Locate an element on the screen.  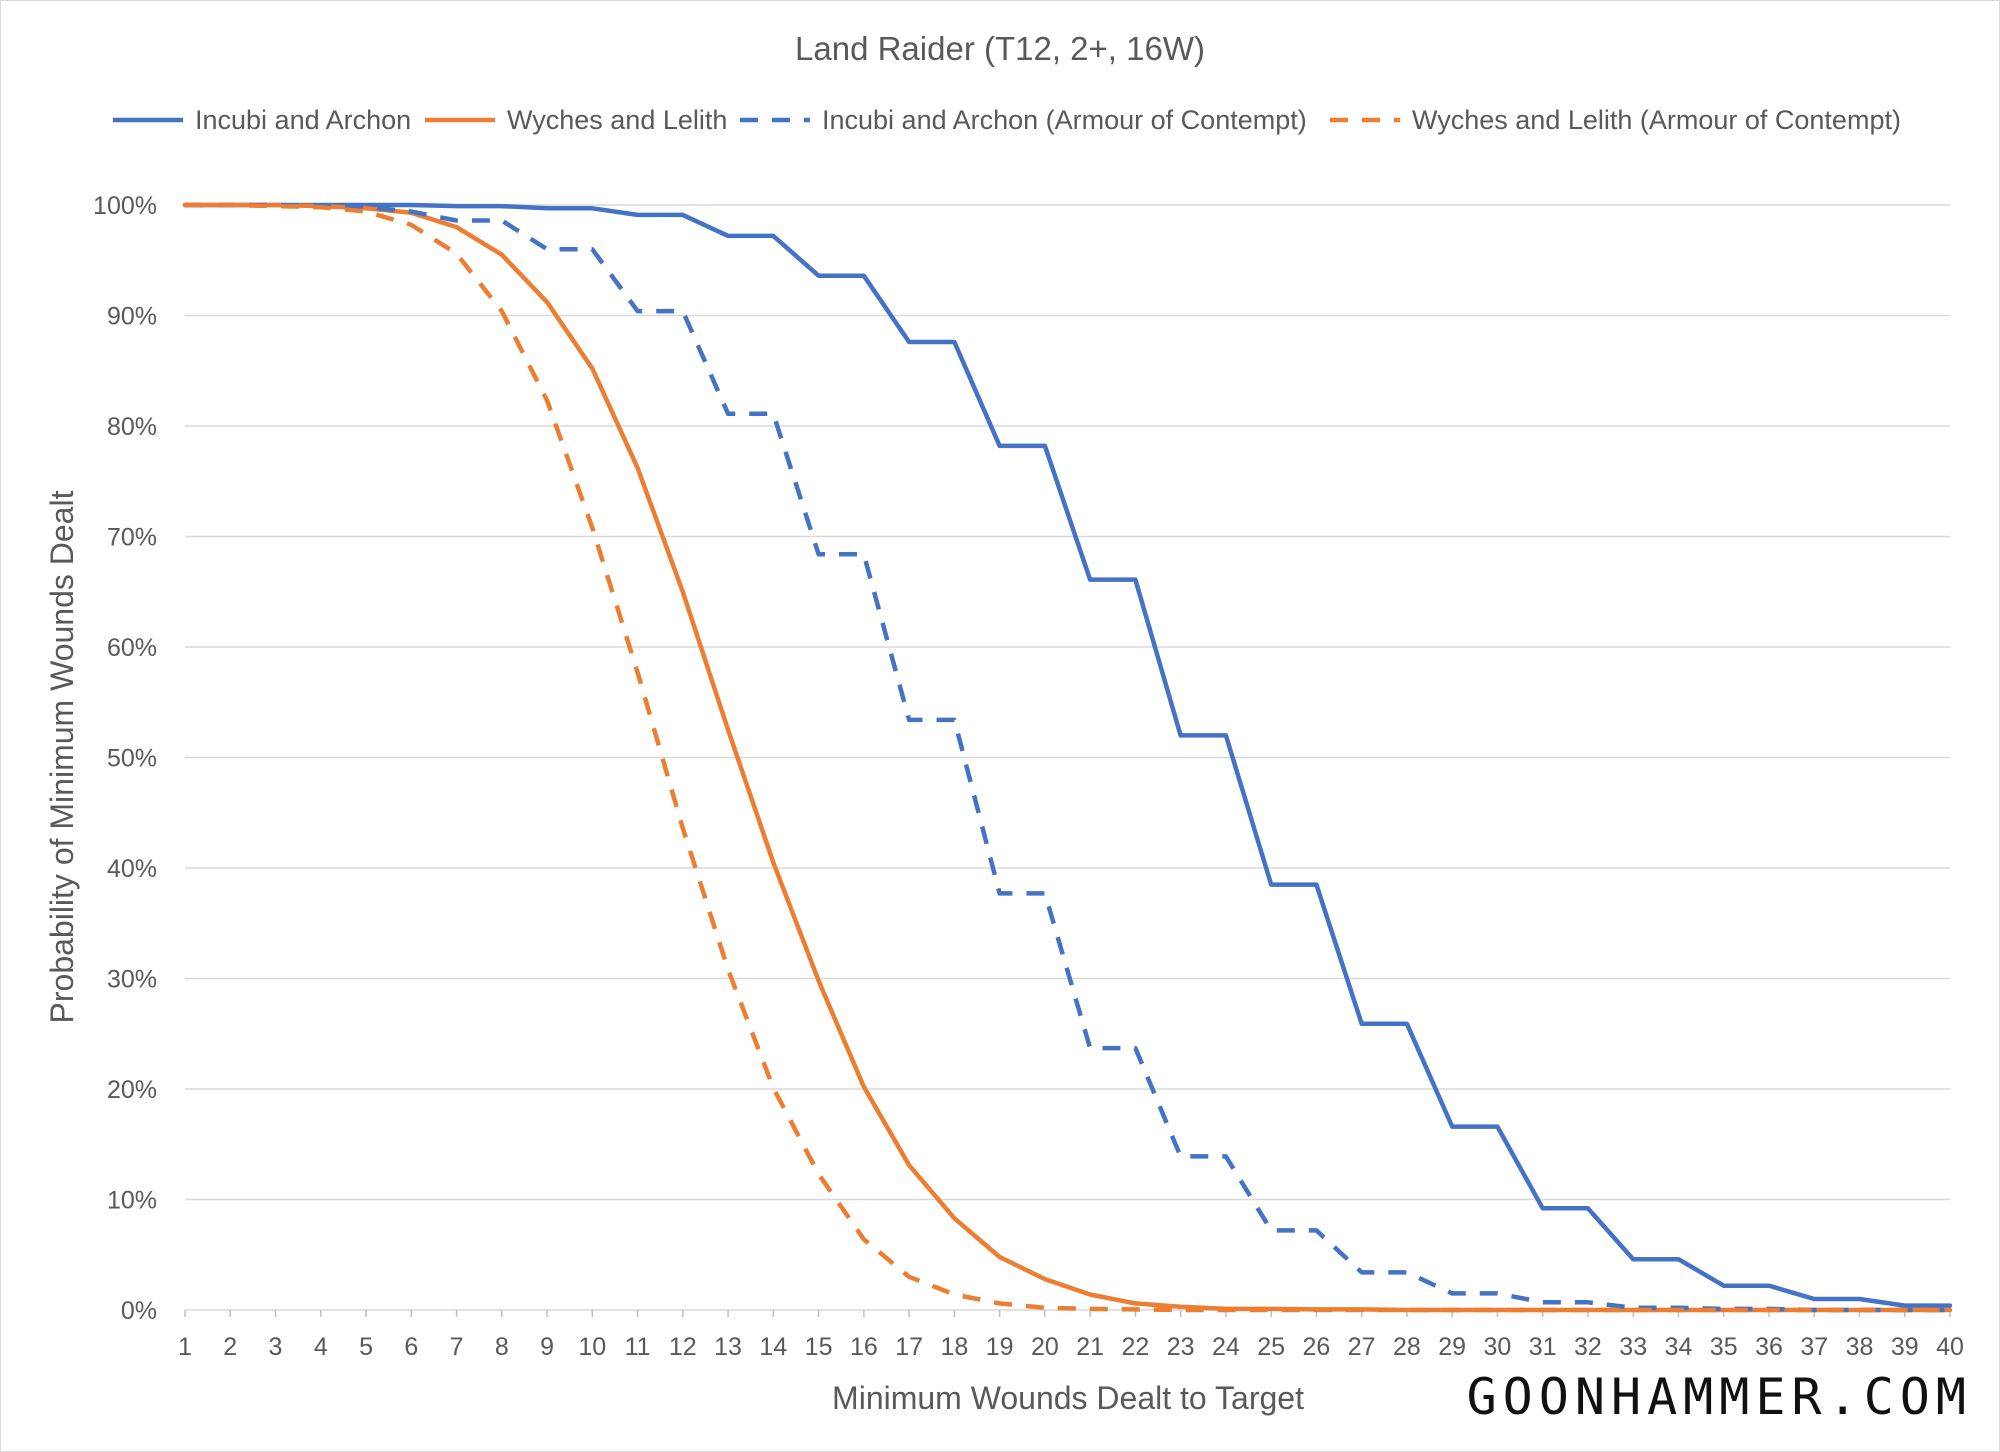
y-tick-label: 10% is located at coordinates (132, 1201).